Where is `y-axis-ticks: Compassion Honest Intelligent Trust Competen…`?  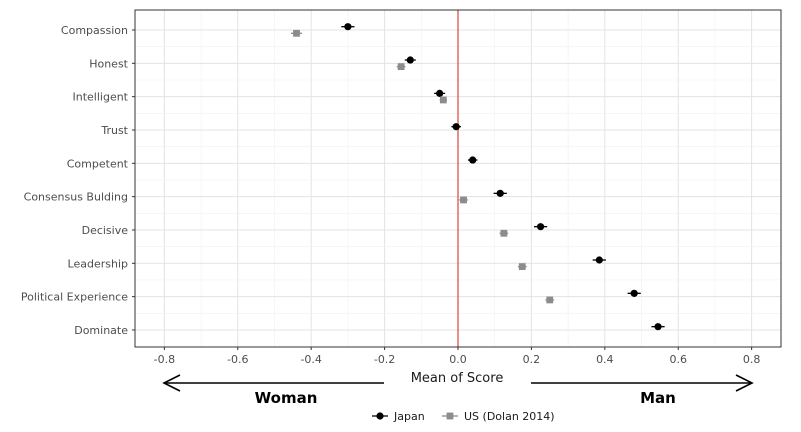 y-axis-ticks: Compassion Honest Intelligent Trust Competen… is located at coordinates (78, 180).